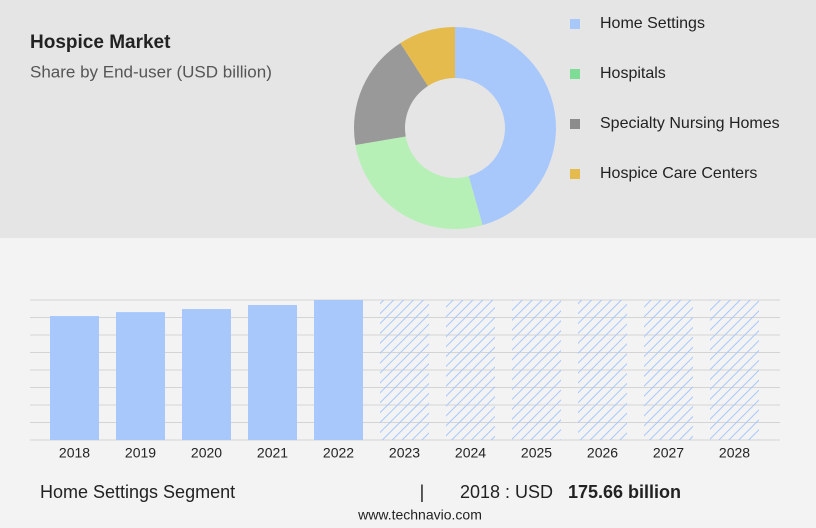  What do you see at coordinates (506, 492) in the screenshot?
I see `year-label: 2018 : USD` at bounding box center [506, 492].